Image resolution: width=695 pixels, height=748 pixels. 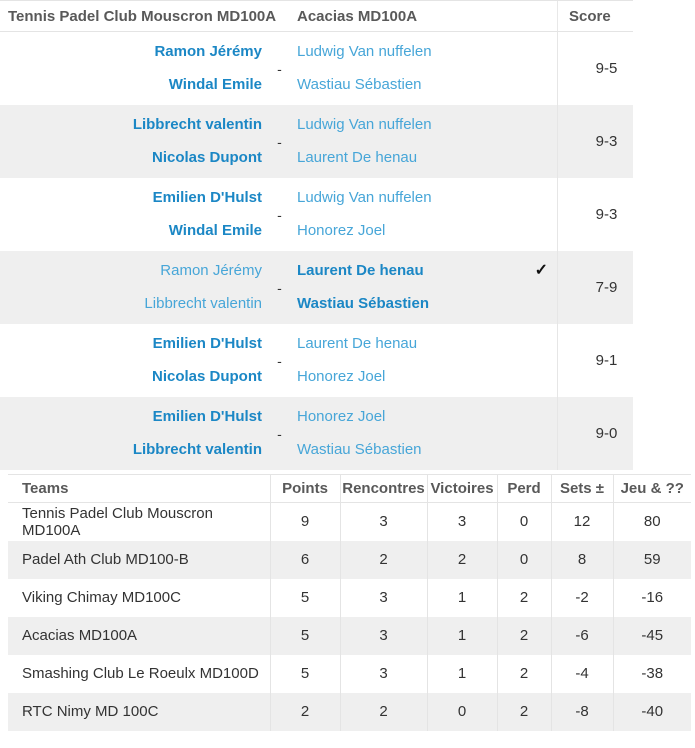 I want to click on team-name: RTC Nimy MD 100C, so click(x=90, y=711).